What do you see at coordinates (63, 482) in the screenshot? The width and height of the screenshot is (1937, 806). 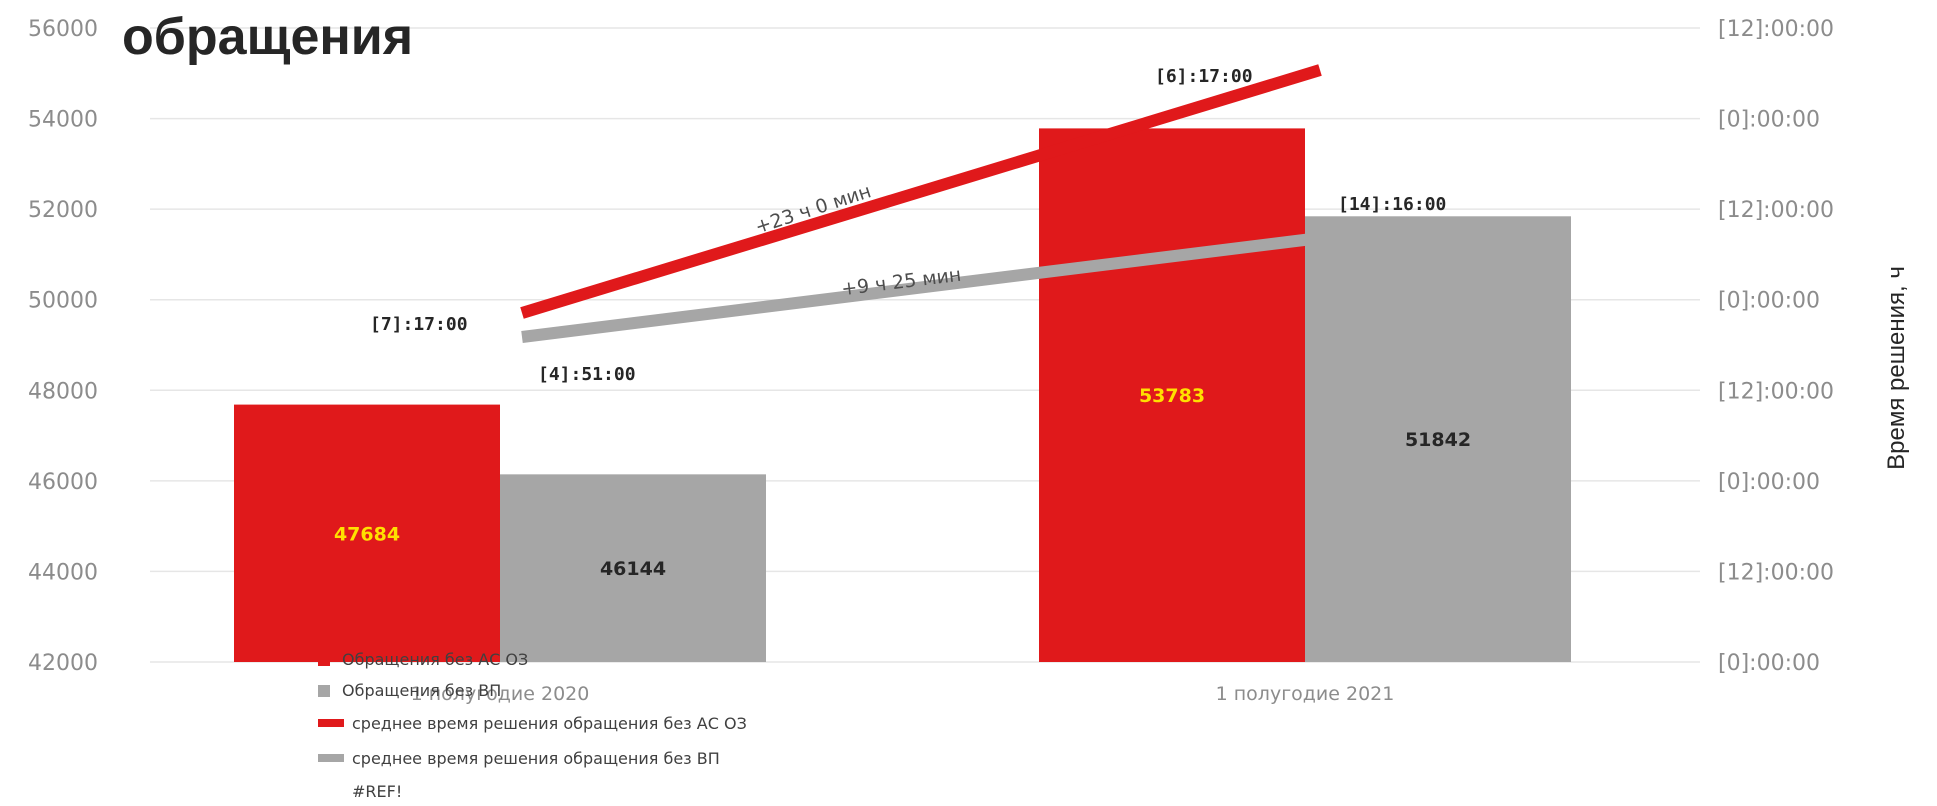 I see `y-tick-label: 46000` at bounding box center [63, 482].